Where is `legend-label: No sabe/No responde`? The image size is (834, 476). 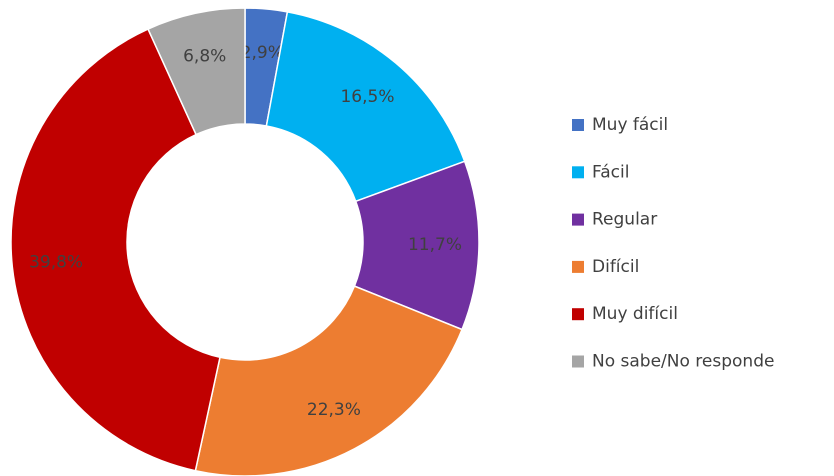
legend-label: No sabe/No responde is located at coordinates (683, 362).